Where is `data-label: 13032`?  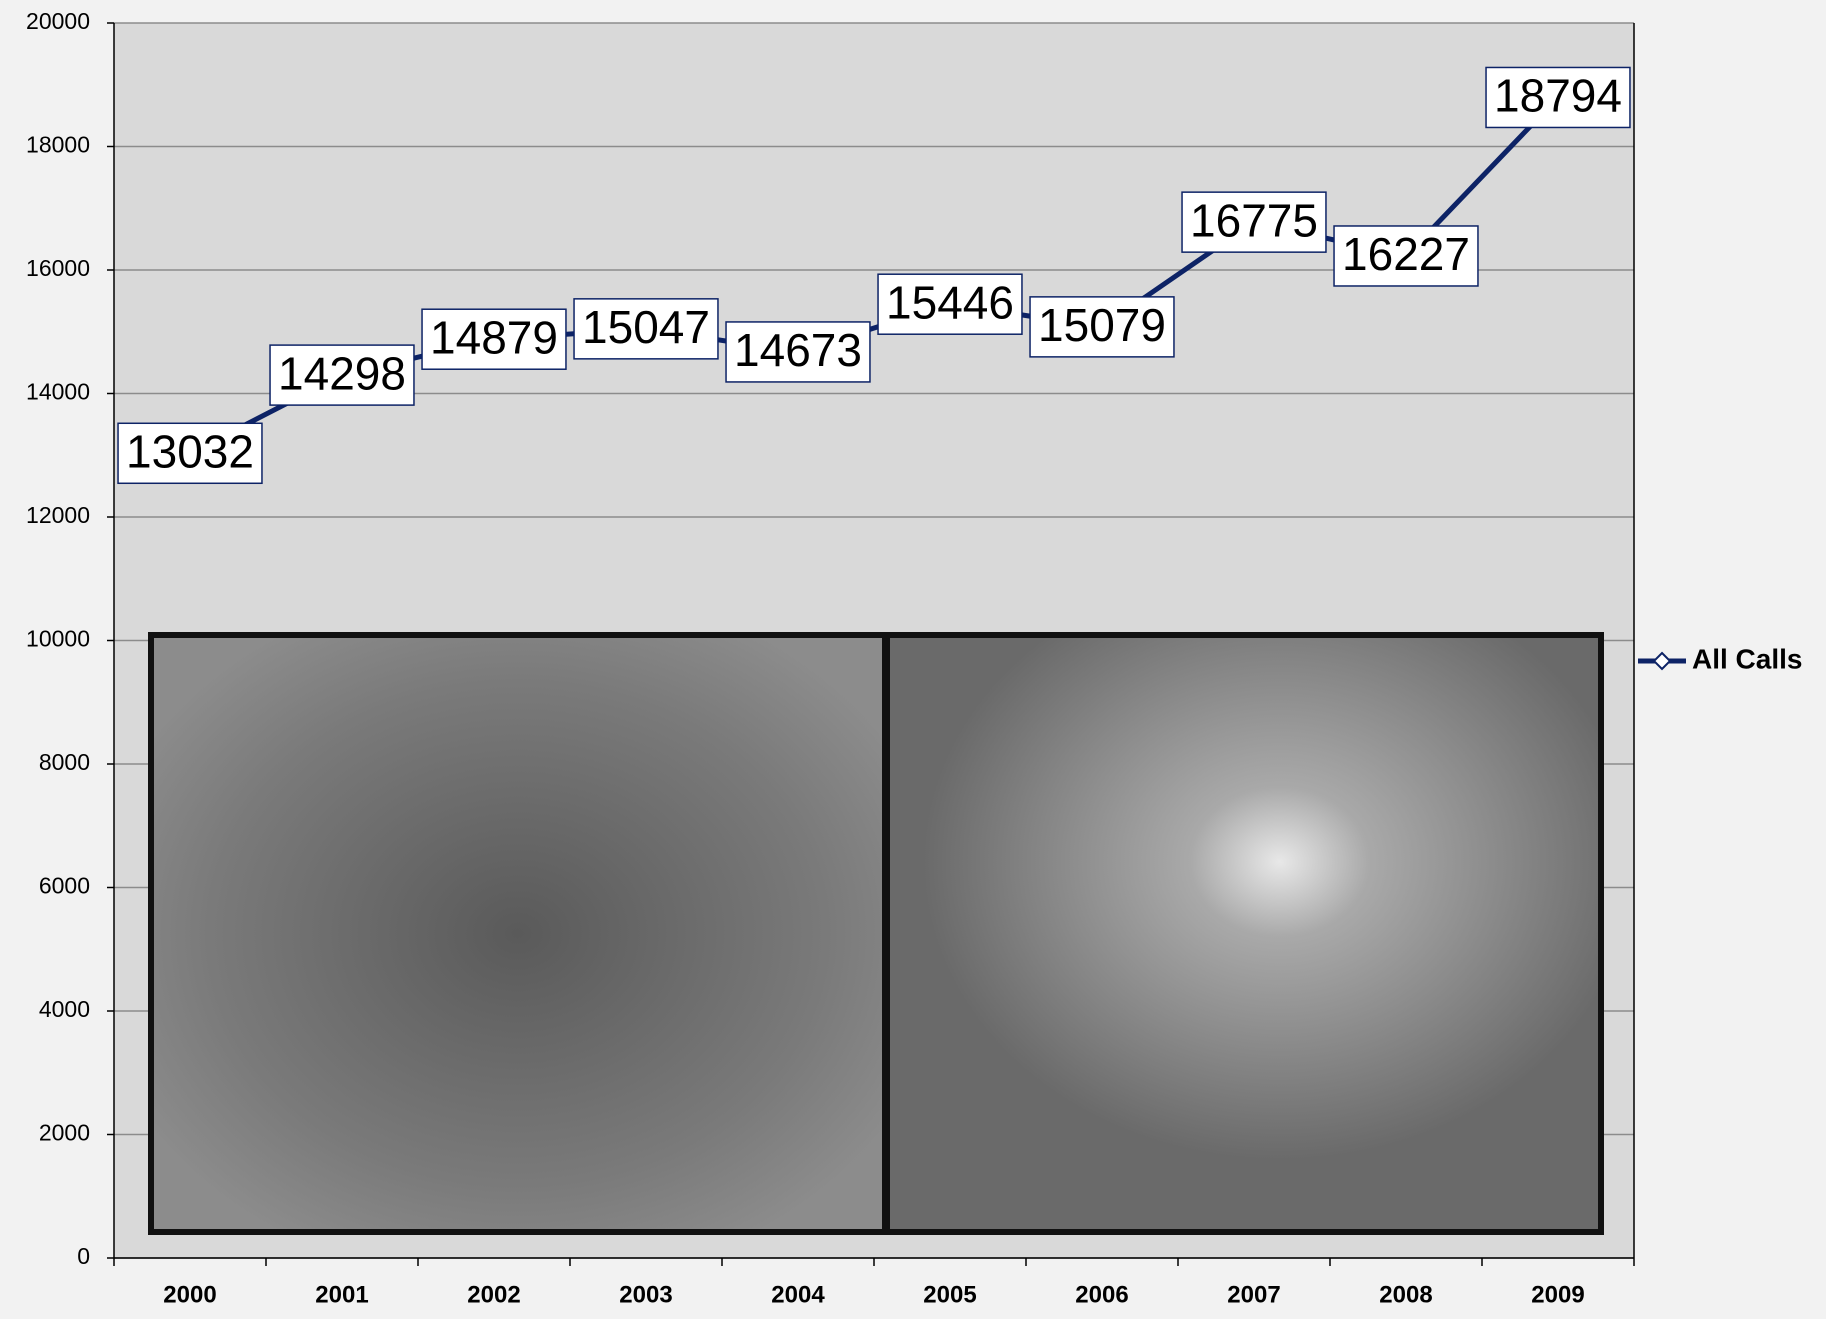 data-label: 13032 is located at coordinates (190, 451).